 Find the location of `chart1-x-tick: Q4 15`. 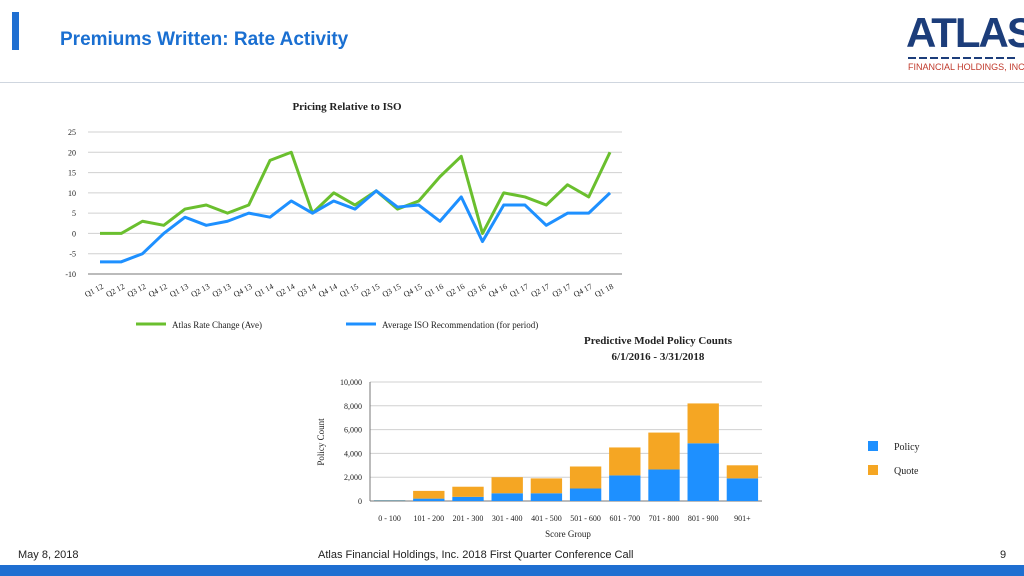

chart1-x-tick: Q4 15 is located at coordinates (413, 290).